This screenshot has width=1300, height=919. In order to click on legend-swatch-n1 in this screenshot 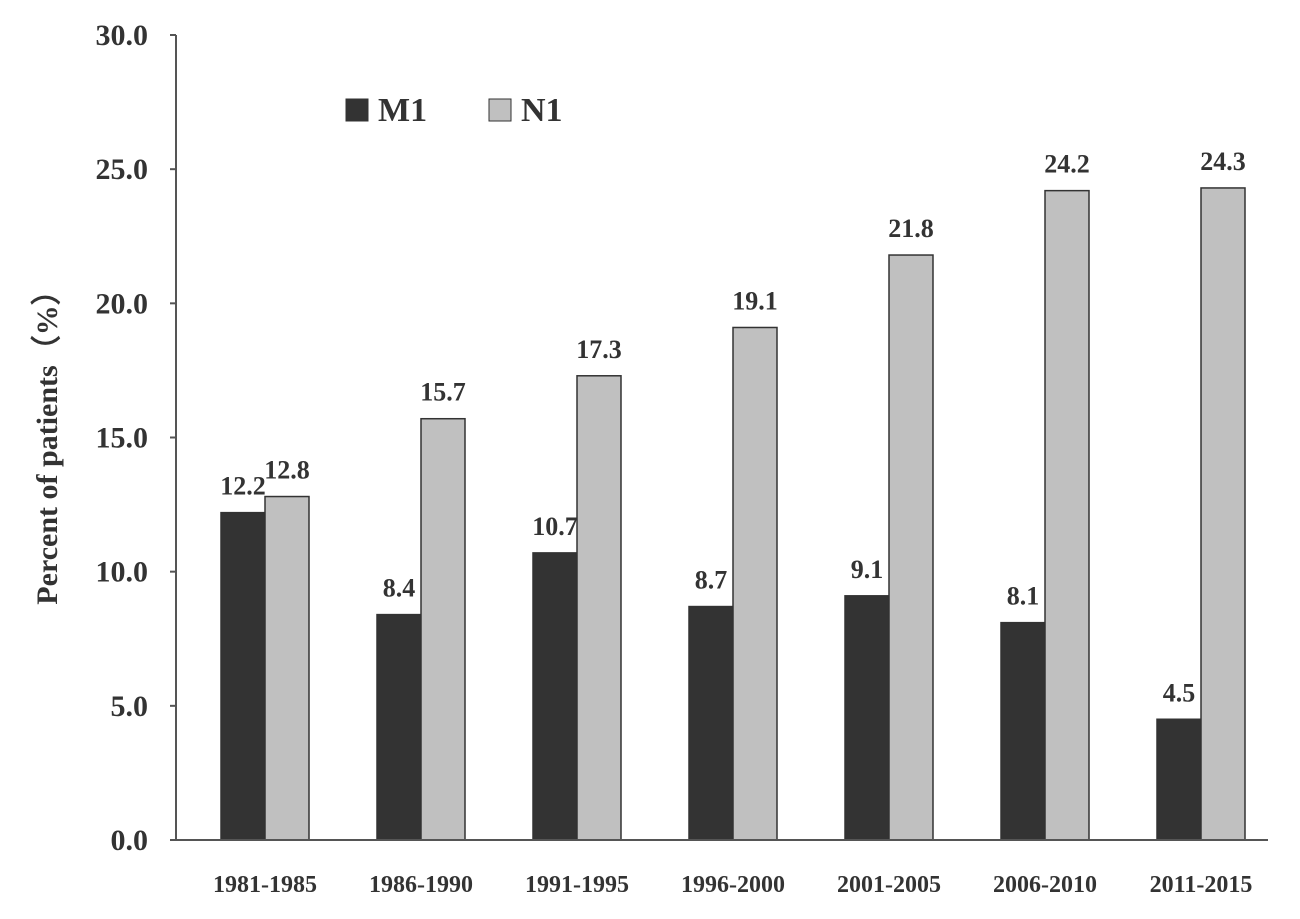, I will do `click(500, 110)`.